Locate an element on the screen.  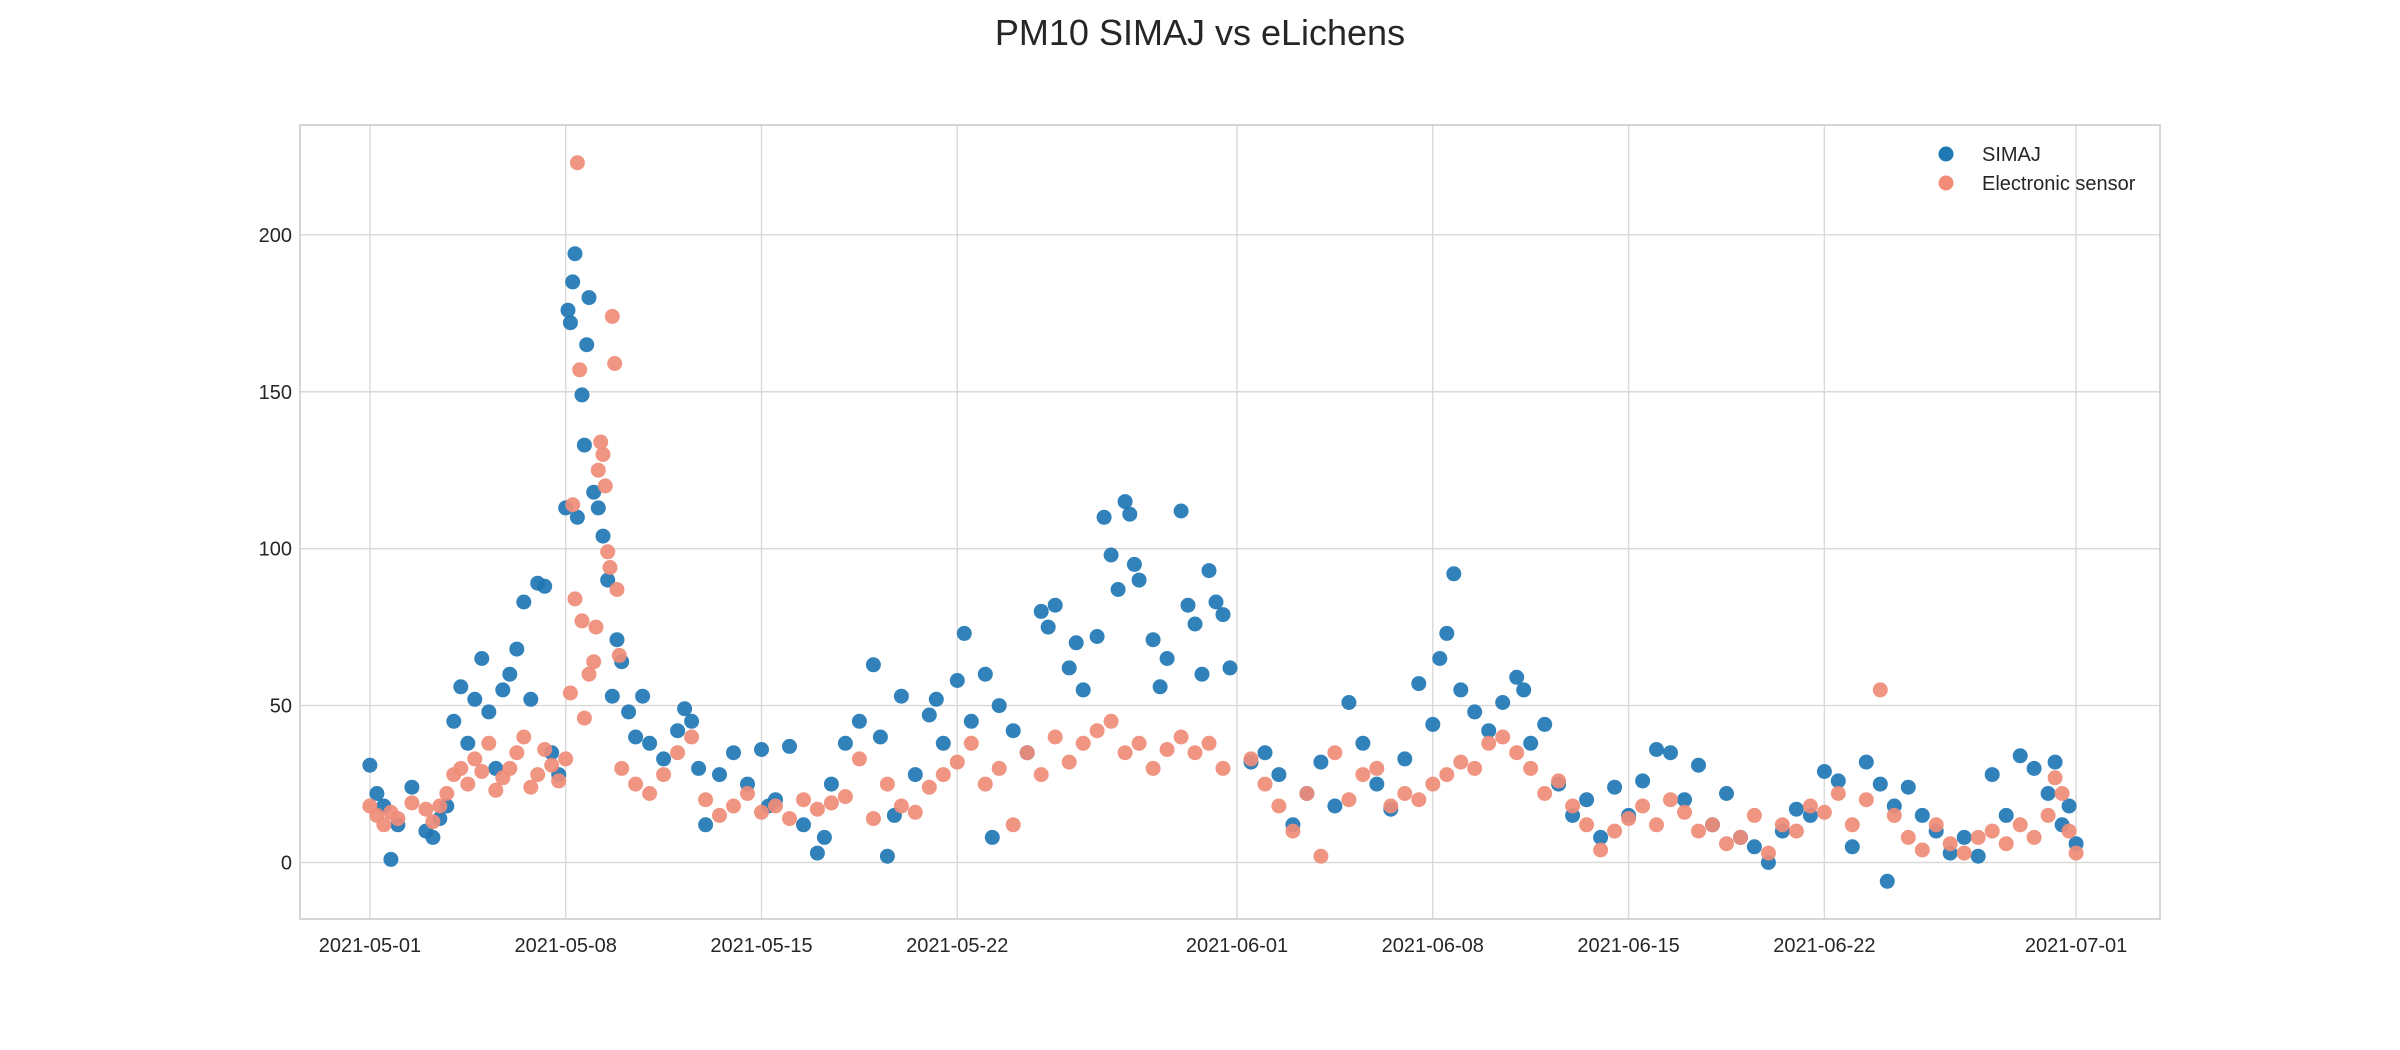
y-tick-label: 50 is located at coordinates (281, 707).